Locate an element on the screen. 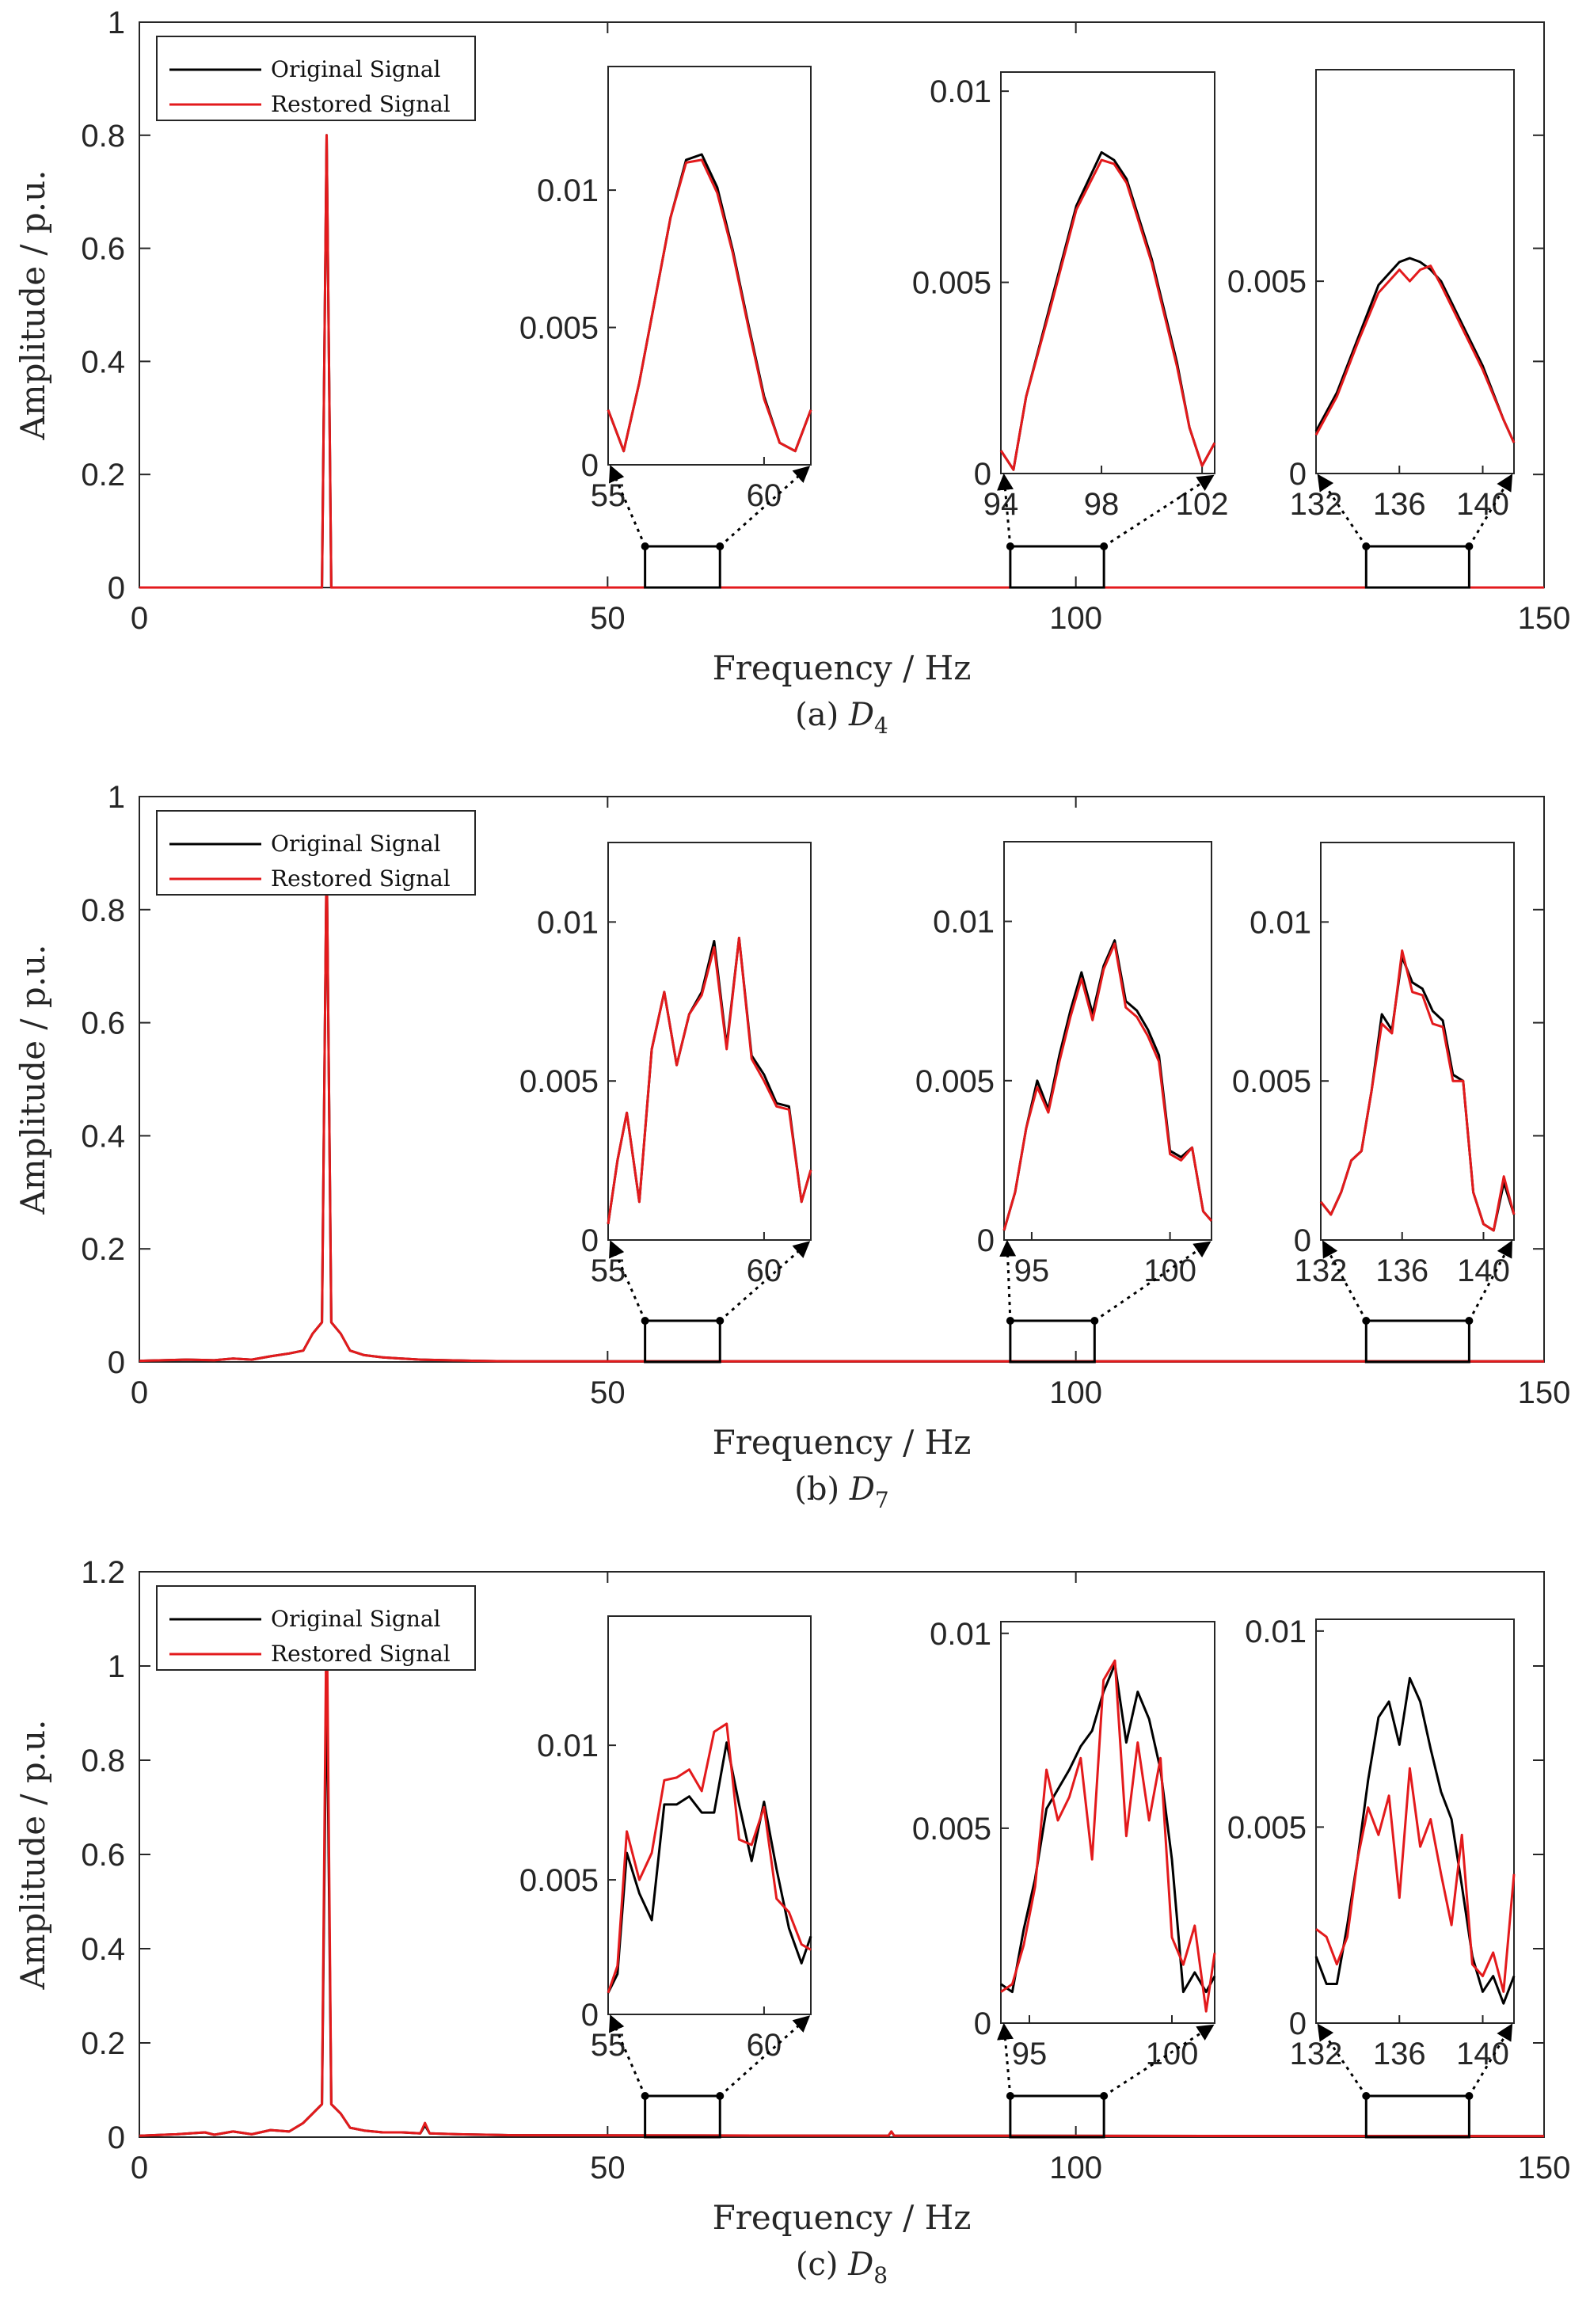 This screenshot has height=2324, width=1590. inset-2: 0 0.005 0.01 95 100 is located at coordinates (1064, 1102).